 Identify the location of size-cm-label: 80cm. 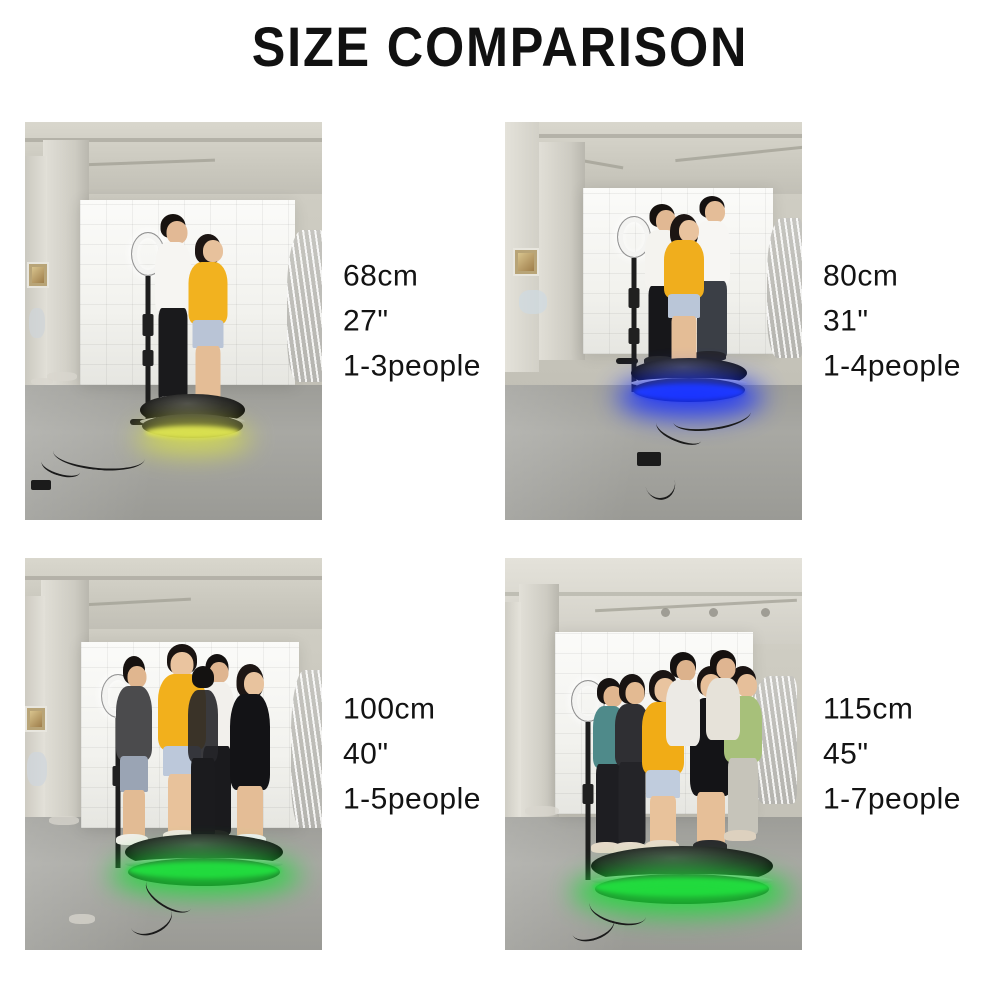
(861, 276).